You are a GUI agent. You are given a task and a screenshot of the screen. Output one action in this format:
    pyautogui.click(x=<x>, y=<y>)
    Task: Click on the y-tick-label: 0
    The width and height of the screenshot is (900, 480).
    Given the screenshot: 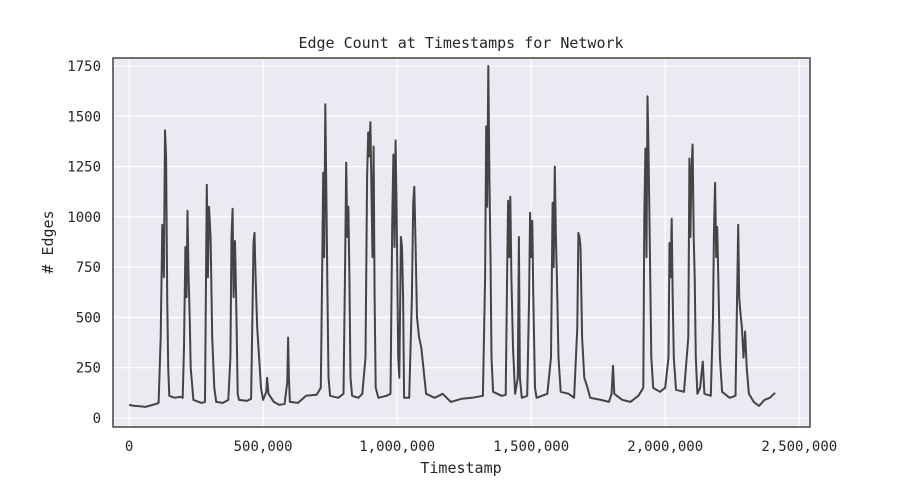 What is the action you would take?
    pyautogui.click(x=97, y=419)
    